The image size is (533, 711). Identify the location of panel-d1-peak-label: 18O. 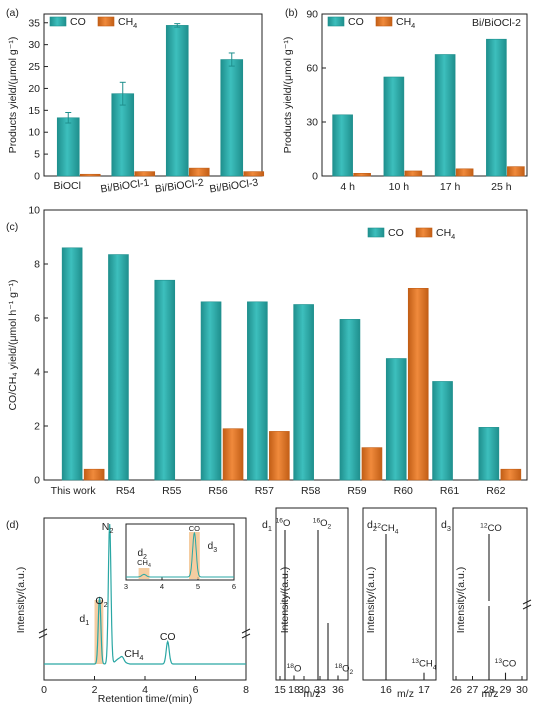
(294, 669).